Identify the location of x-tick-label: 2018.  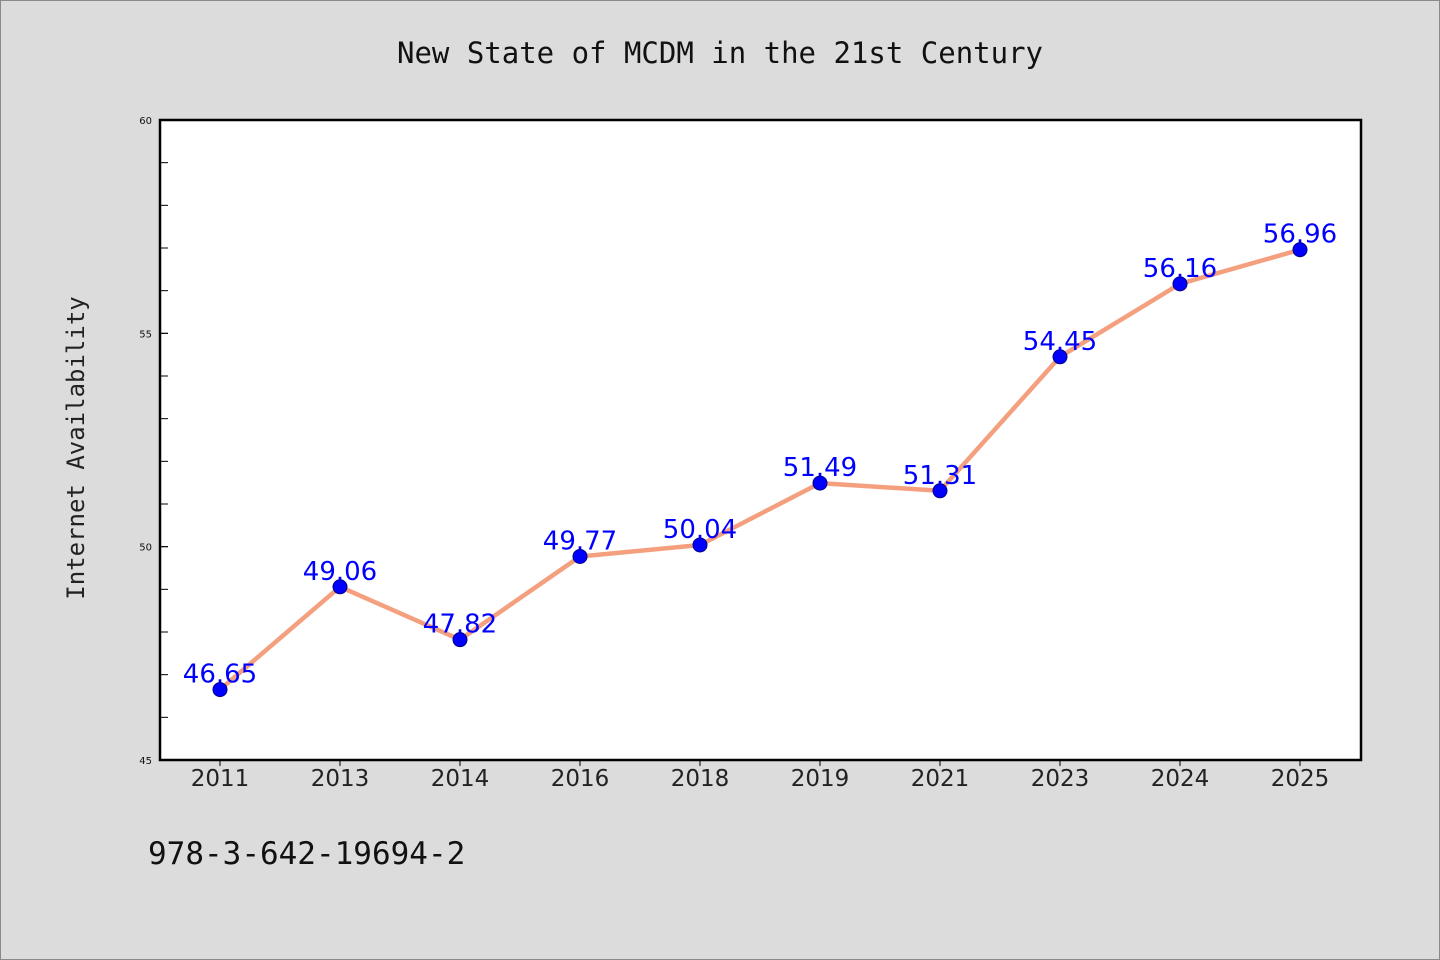
(700, 779).